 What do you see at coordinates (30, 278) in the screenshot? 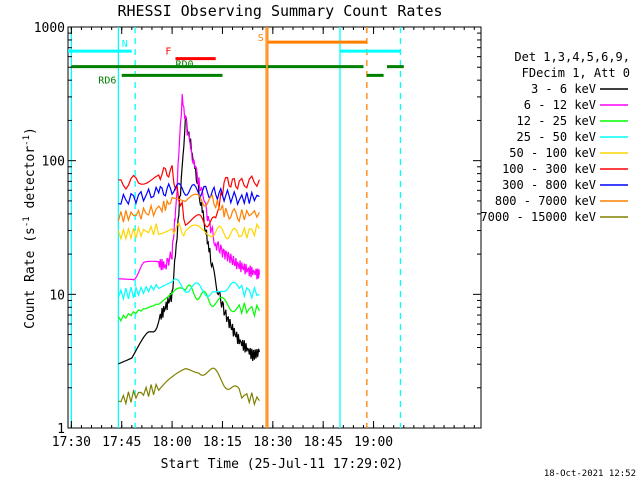
I see `y-axis-label-main: Count Rate (s` at bounding box center [30, 278].